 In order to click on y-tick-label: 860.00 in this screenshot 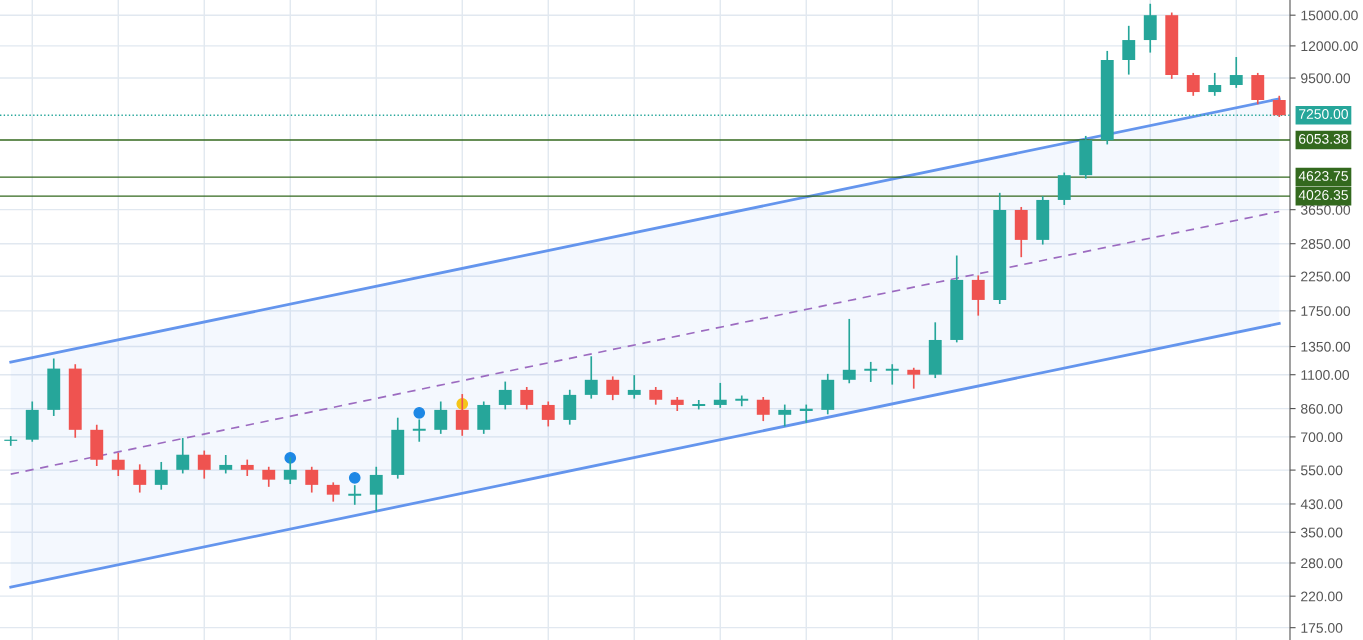, I will do `click(1322, 408)`.